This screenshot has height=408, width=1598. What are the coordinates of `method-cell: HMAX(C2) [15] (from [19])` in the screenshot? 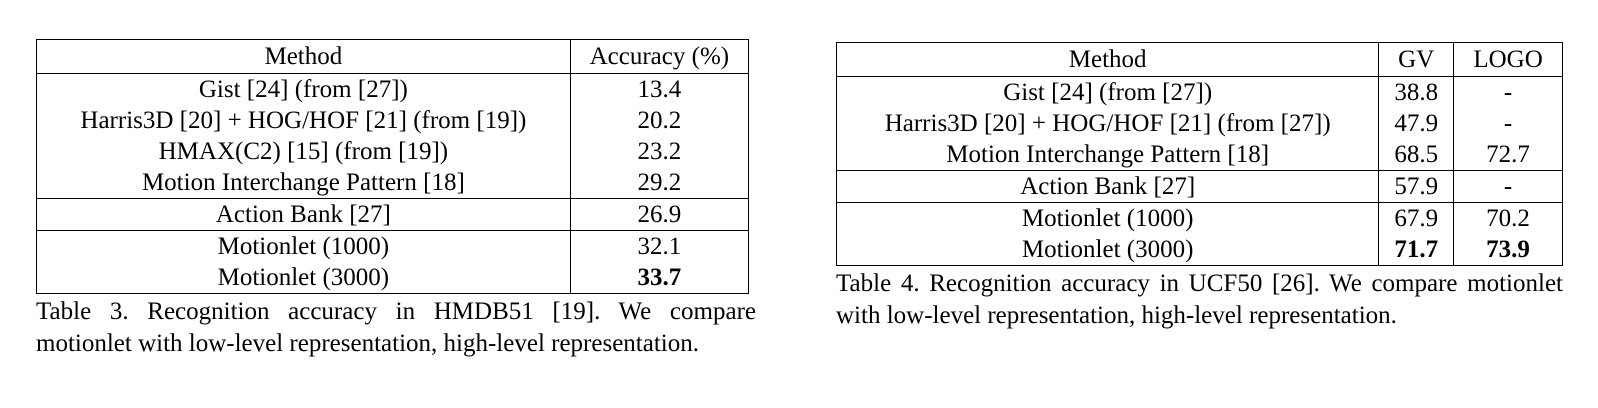 It's located at (303, 151).